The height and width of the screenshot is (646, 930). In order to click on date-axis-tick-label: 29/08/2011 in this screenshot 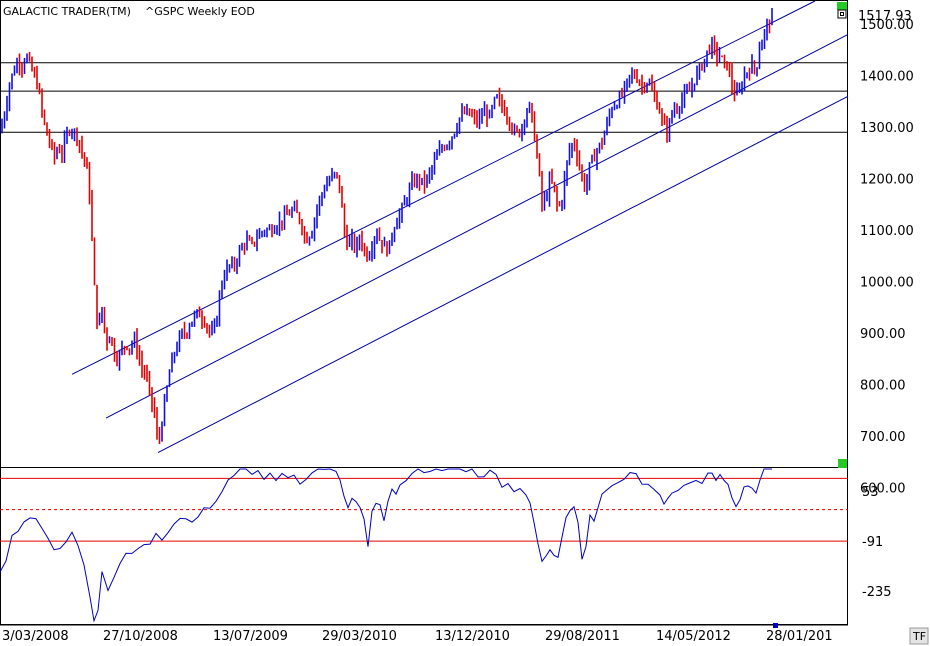, I will do `click(582, 636)`.